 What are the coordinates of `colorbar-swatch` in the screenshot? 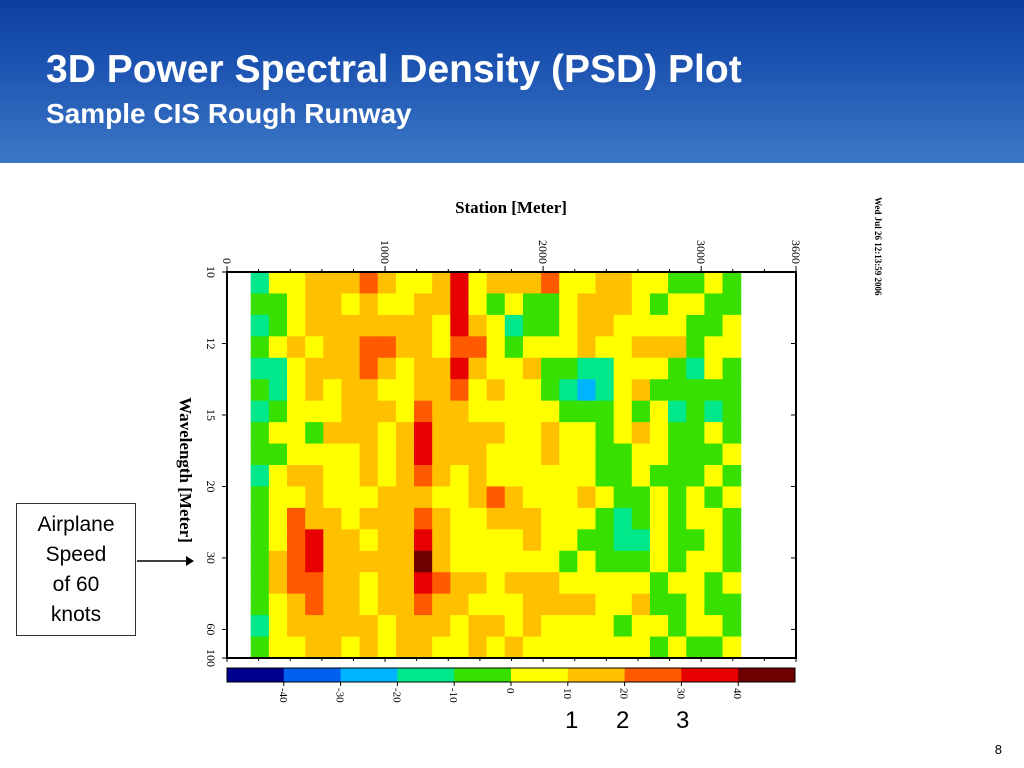 It's located at (596, 675).